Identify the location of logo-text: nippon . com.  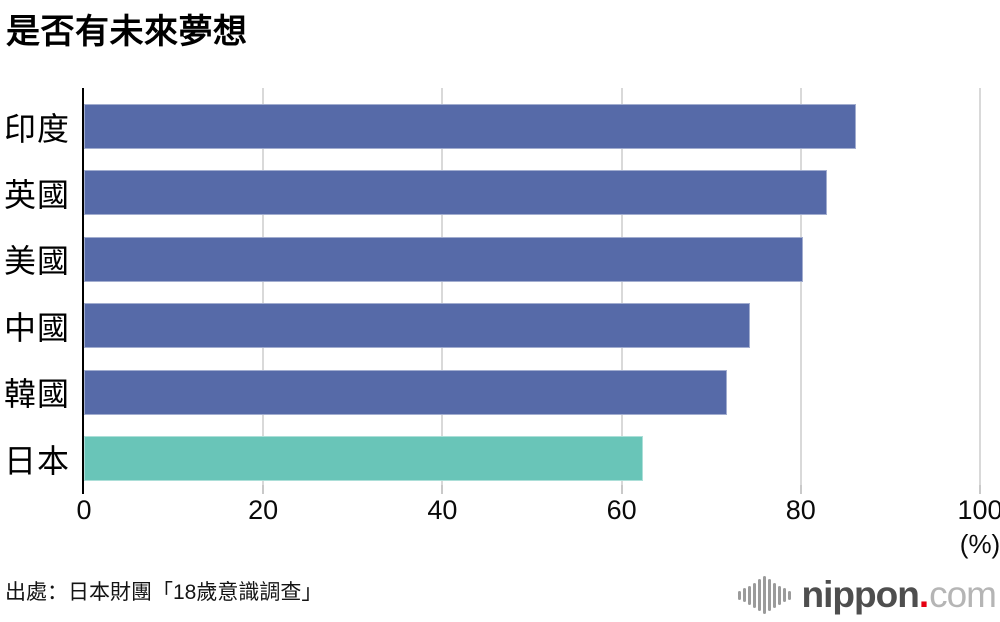
(899, 595).